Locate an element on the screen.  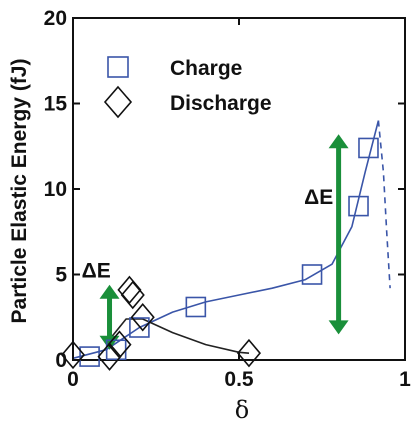
y-tick-label: 20 is located at coordinates (55, 18).